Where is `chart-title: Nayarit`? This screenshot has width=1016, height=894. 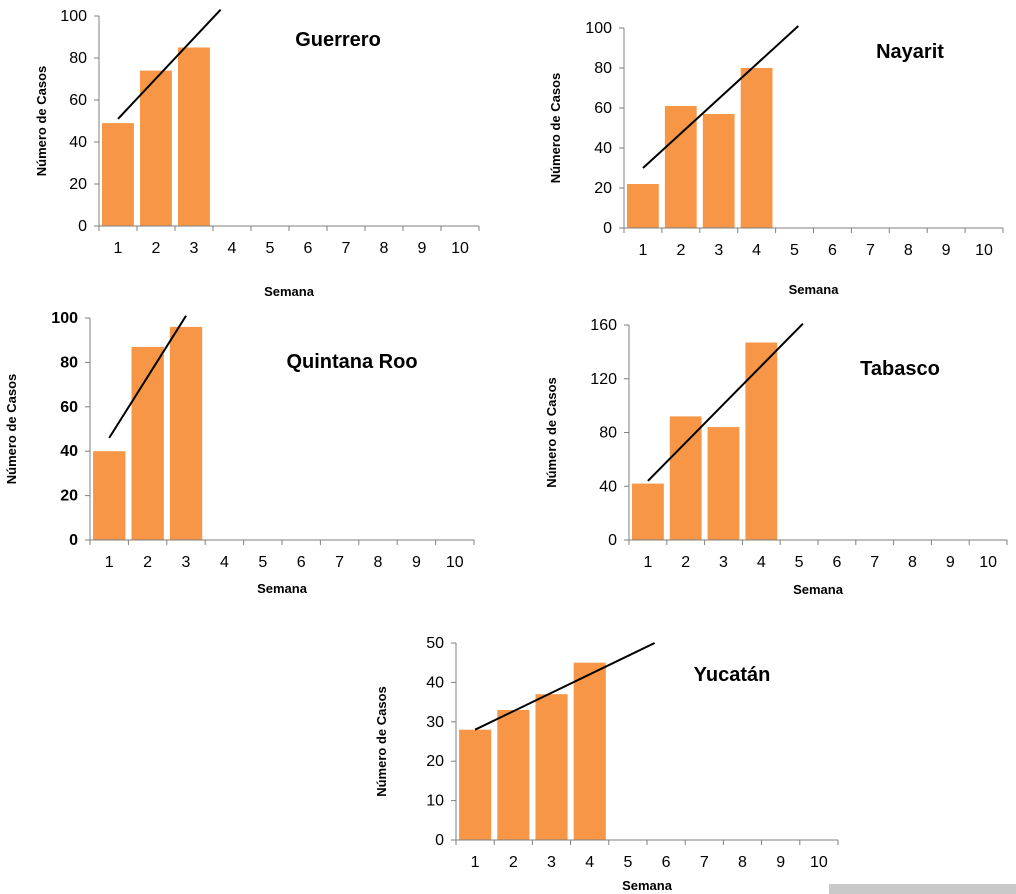
chart-title: Nayarit is located at coordinates (910, 52).